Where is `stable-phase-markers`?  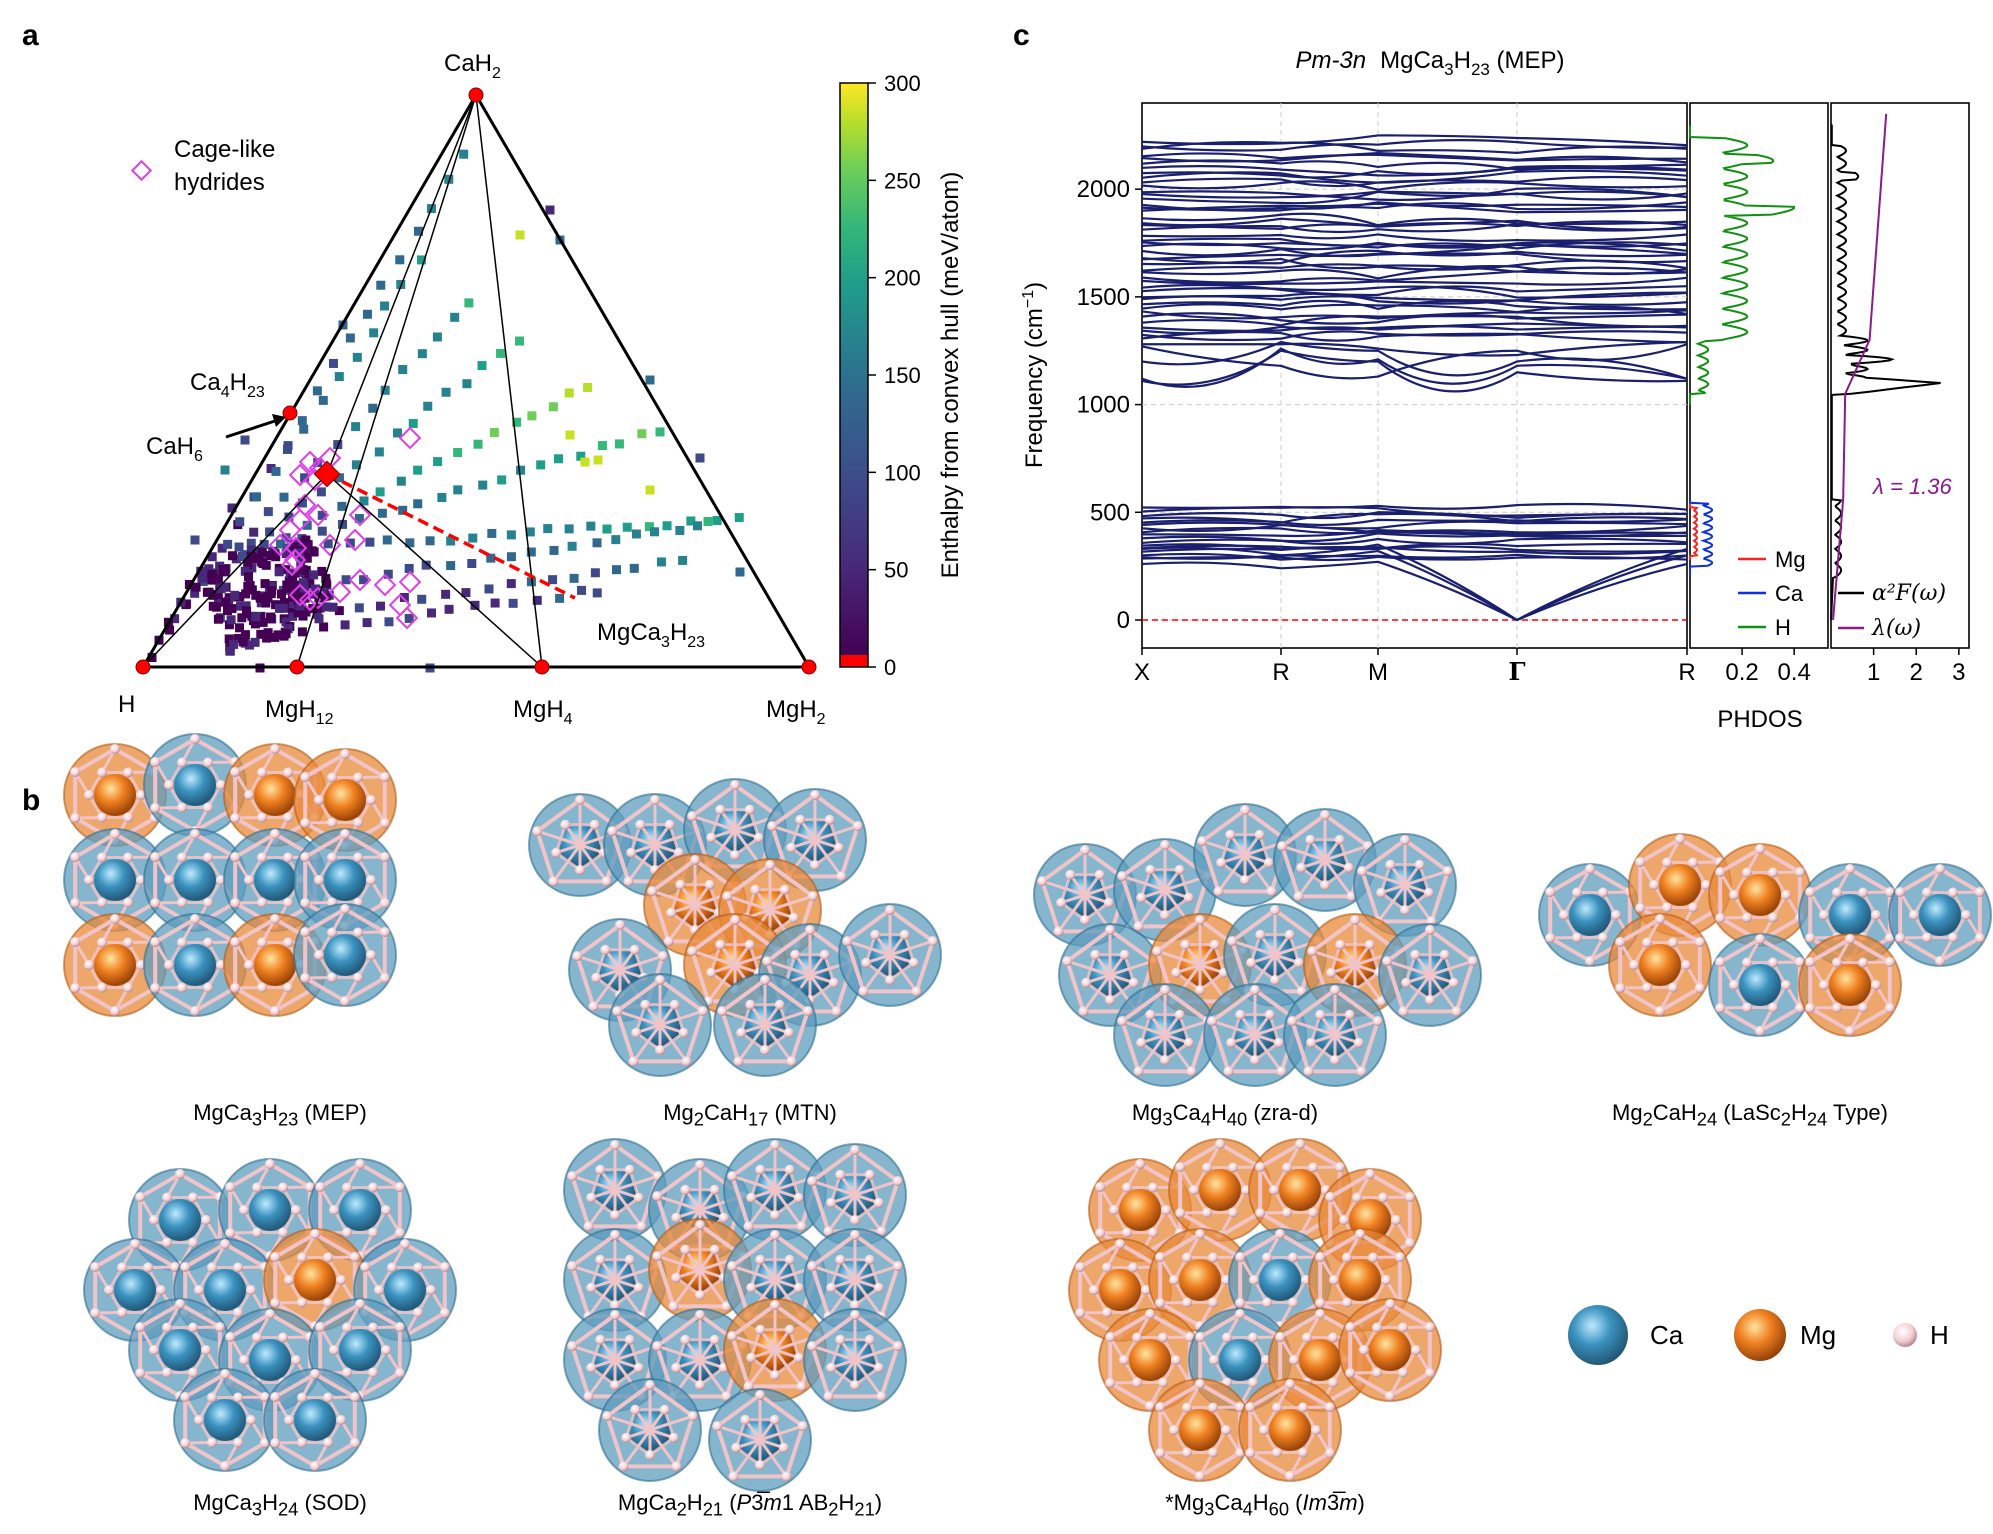
stable-phase-markers is located at coordinates (476, 381).